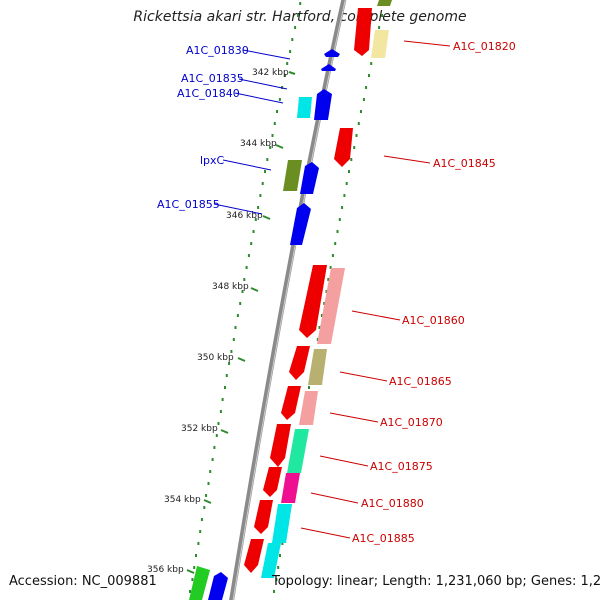  Describe the element at coordinates (401, 466) in the screenshot. I see `gene-label: A1C_01875` at that location.